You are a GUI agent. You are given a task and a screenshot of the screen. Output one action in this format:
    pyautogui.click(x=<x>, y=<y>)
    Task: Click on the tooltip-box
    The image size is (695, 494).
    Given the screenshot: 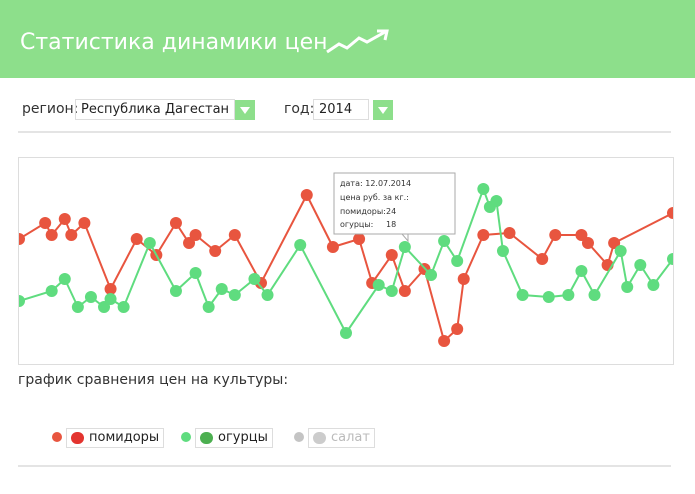 What is the action you would take?
    pyautogui.click(x=394, y=203)
    